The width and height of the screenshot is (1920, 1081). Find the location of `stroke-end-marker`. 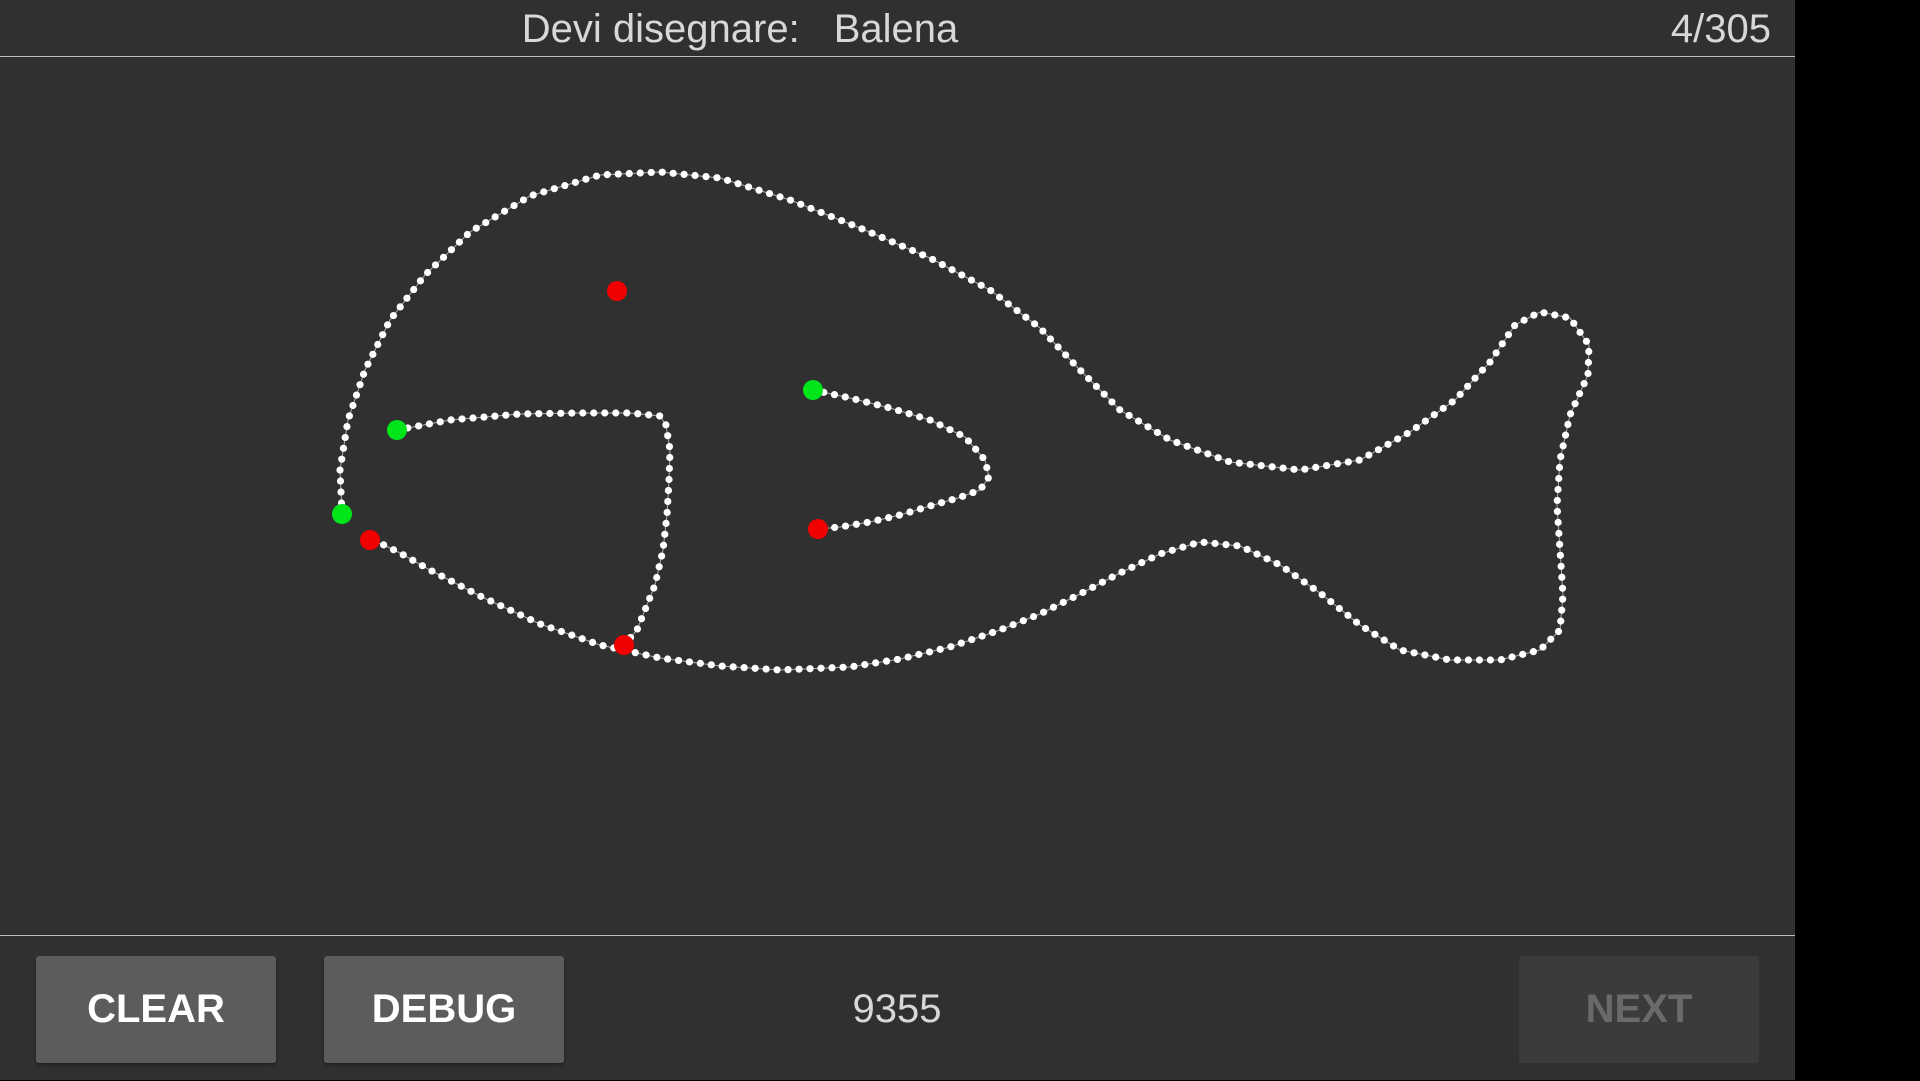

stroke-end-marker is located at coordinates (370, 540).